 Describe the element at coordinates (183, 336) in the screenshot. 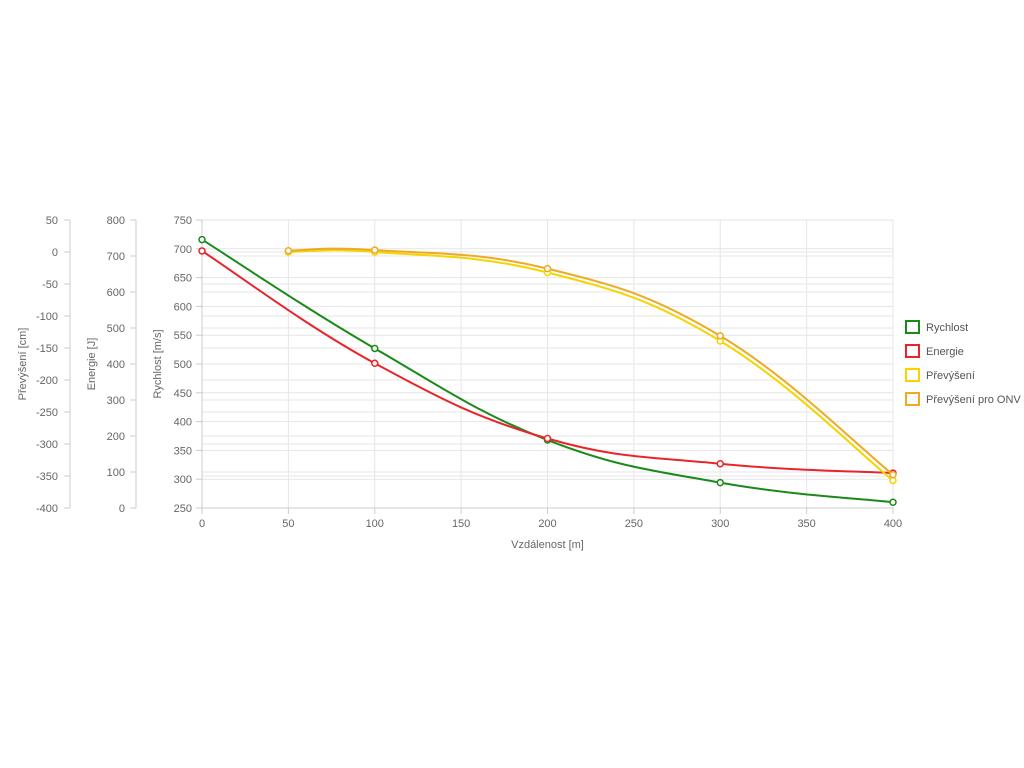

I see `y-tick-label-rychlost: 550` at that location.